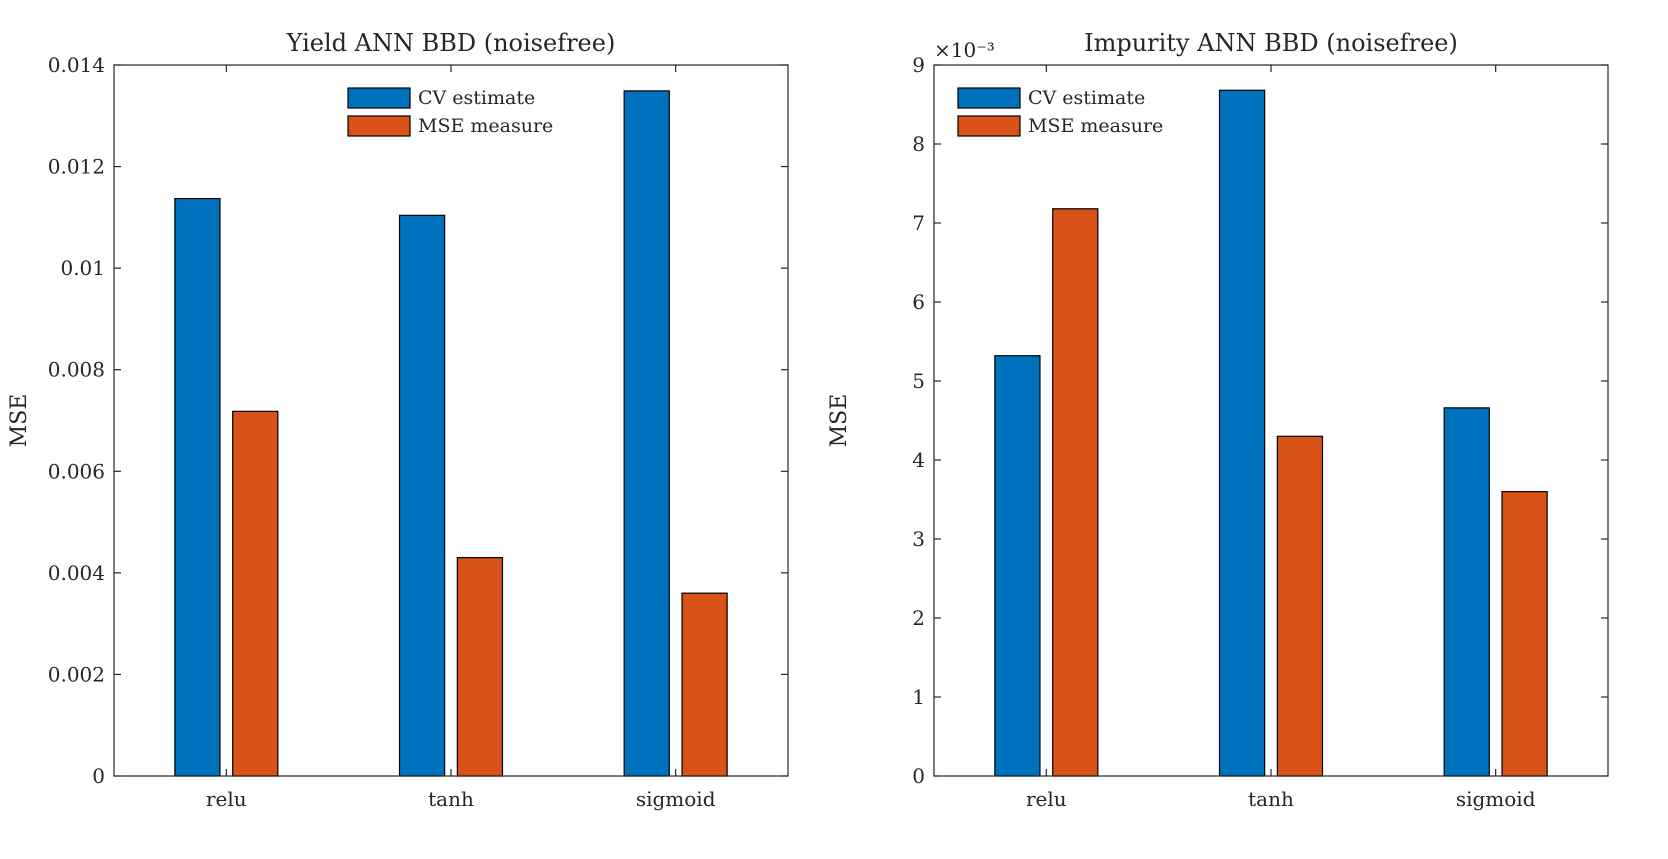 This screenshot has height=859, width=1668. Describe the element at coordinates (918, 697) in the screenshot. I see `y-tick-label: 1` at that location.